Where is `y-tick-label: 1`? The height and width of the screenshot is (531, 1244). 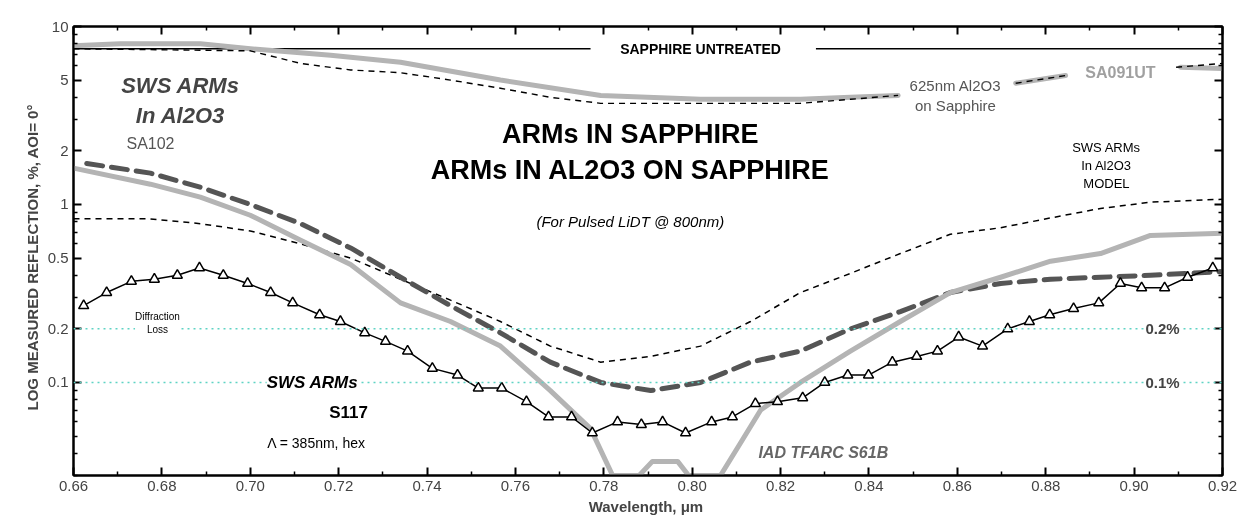 y-tick-label: 1 is located at coordinates (64, 204).